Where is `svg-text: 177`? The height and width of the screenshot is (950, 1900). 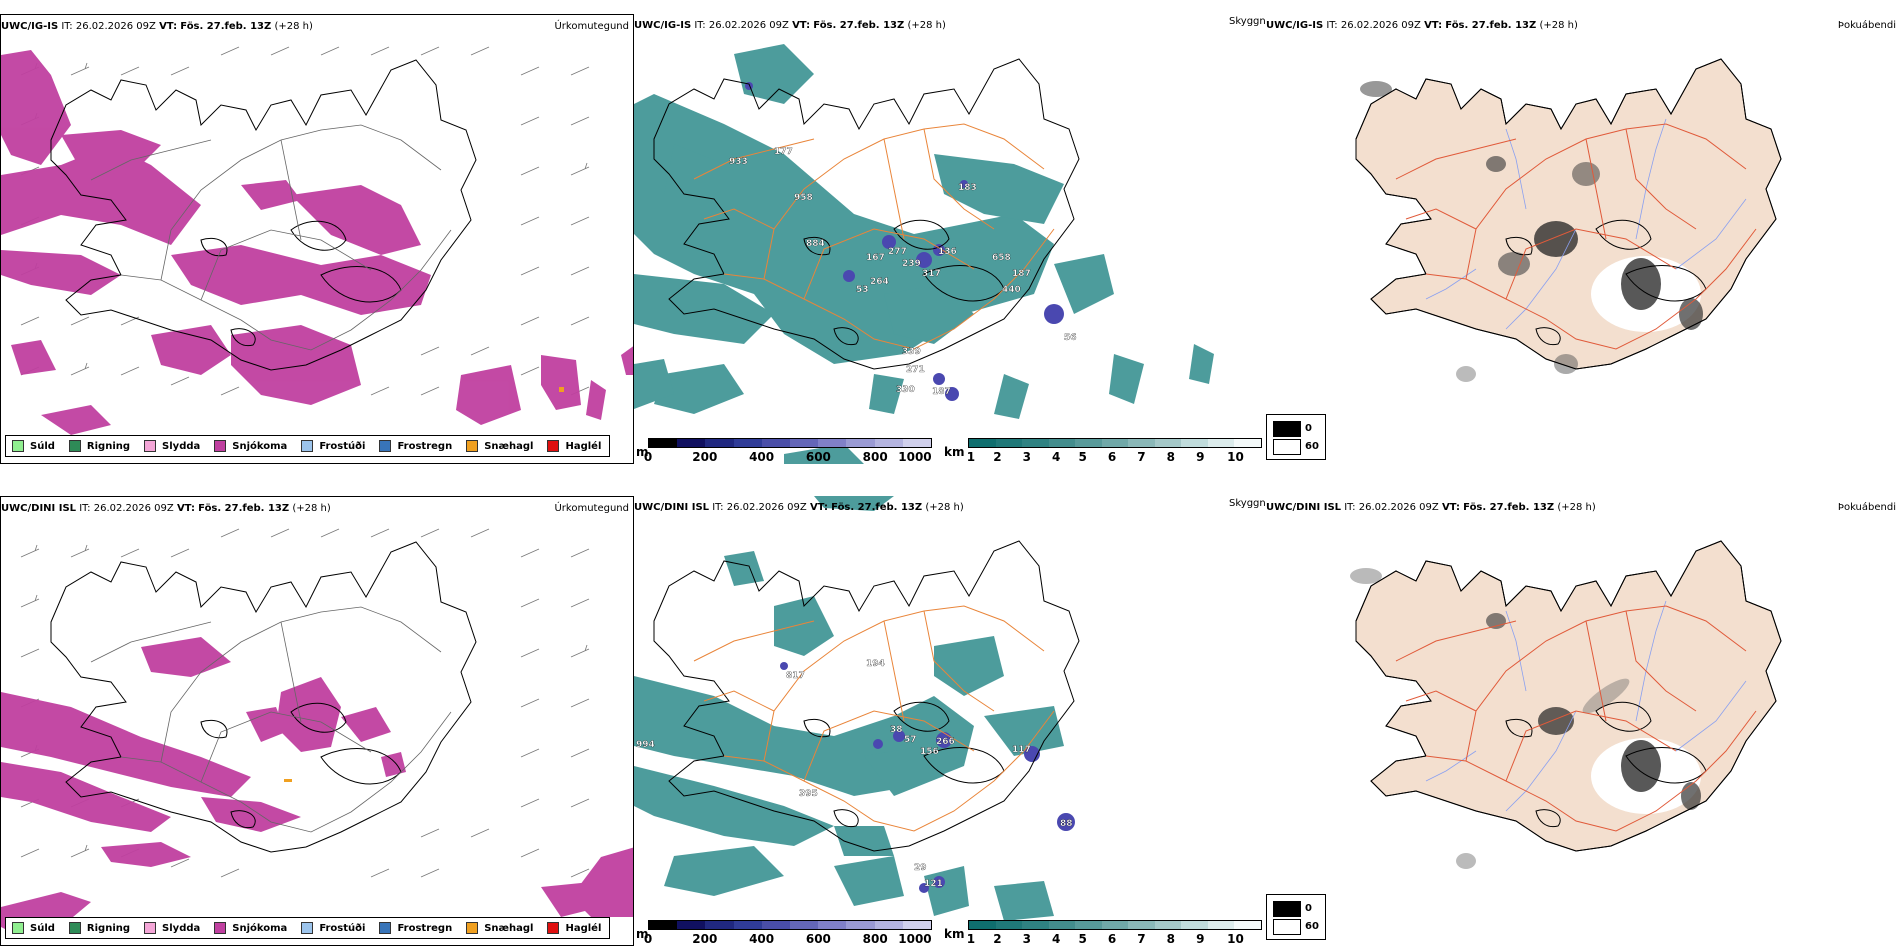 svg-text: 177 is located at coordinates (783, 152).